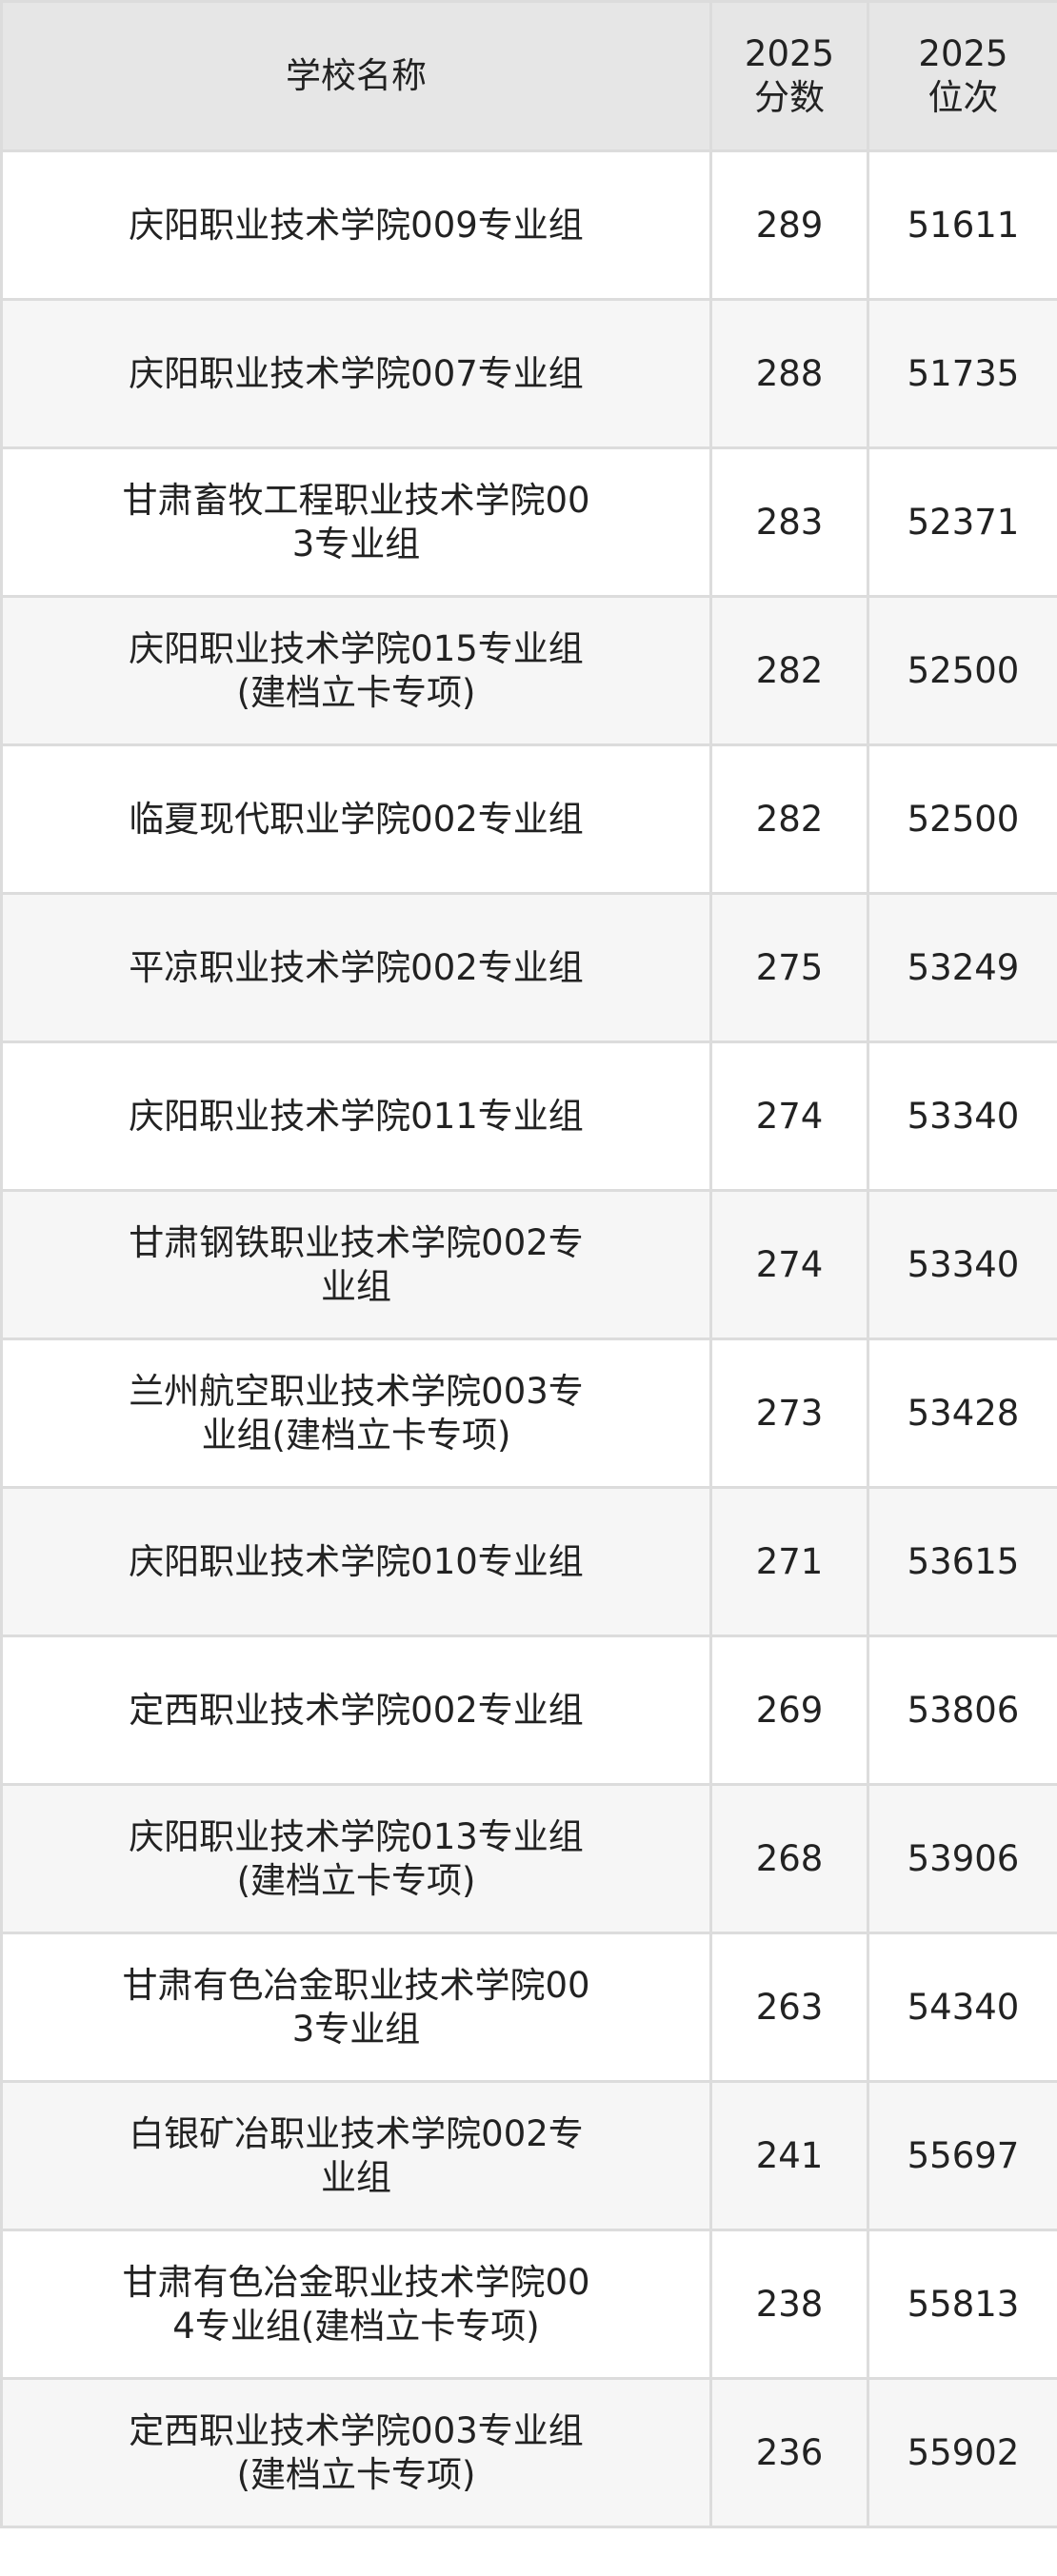  I want to click on header-score-label: 分数, so click(789, 98).